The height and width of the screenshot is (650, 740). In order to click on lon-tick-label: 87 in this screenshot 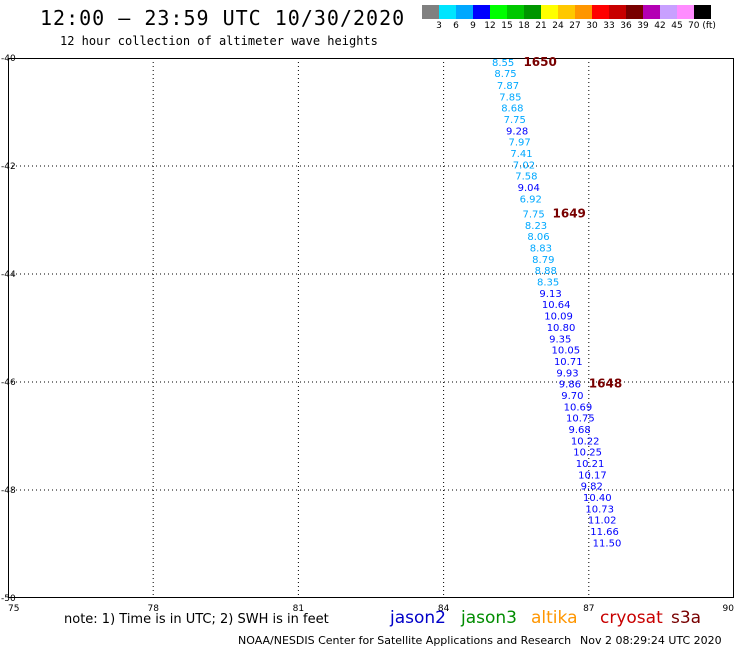, I will do `click(588, 609)`.